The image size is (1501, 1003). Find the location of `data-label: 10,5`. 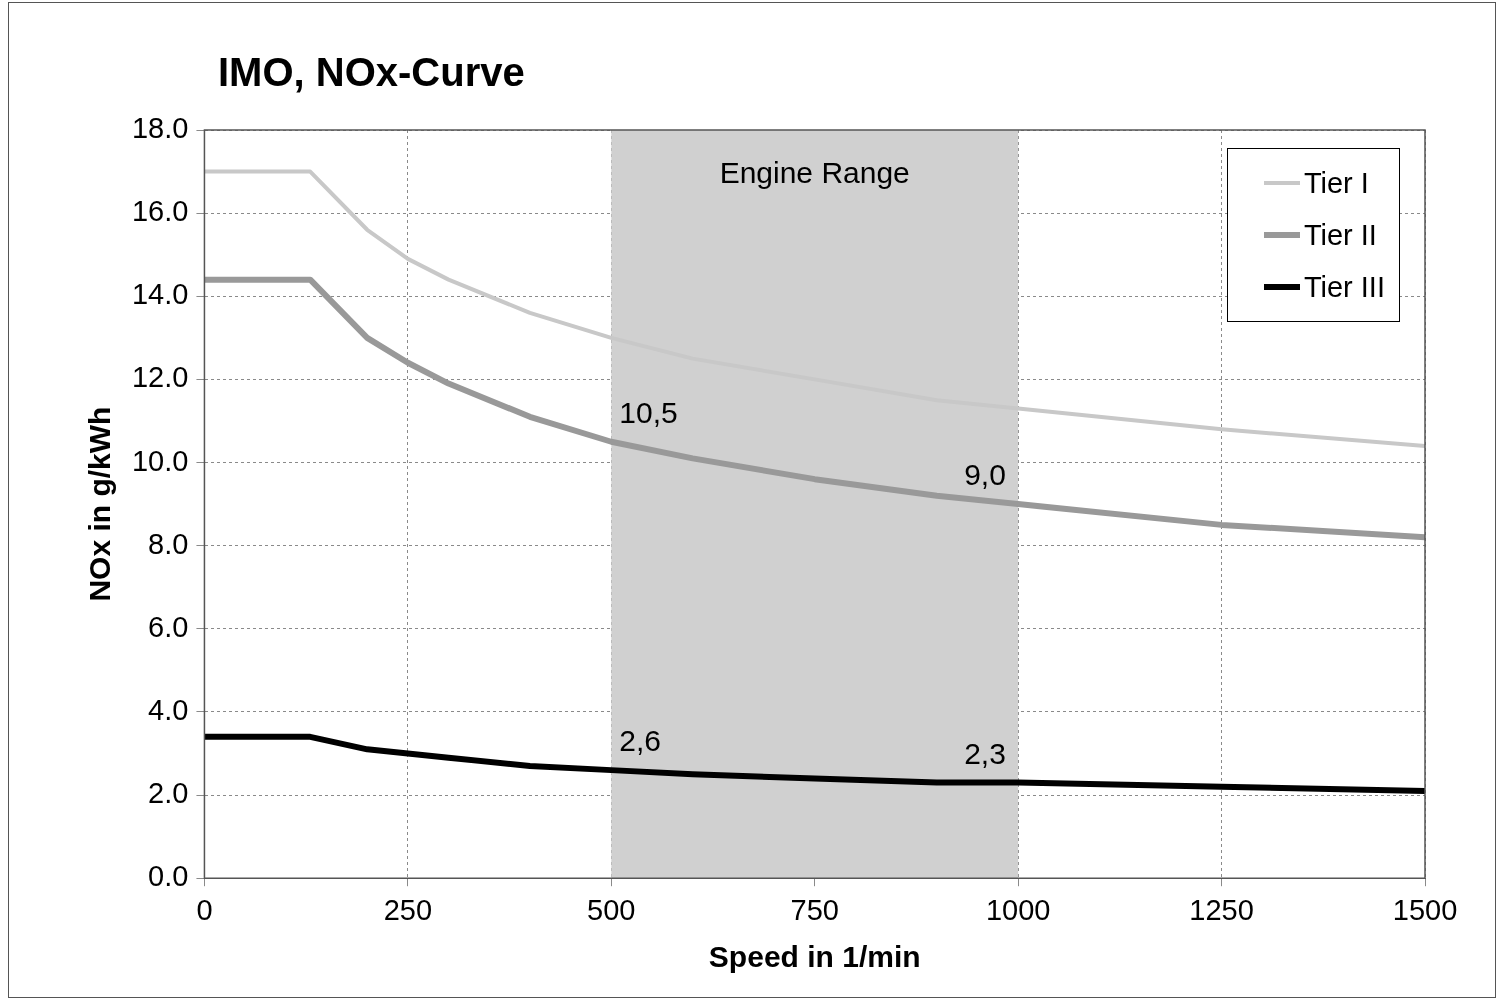

data-label: 10,5 is located at coordinates (648, 412).